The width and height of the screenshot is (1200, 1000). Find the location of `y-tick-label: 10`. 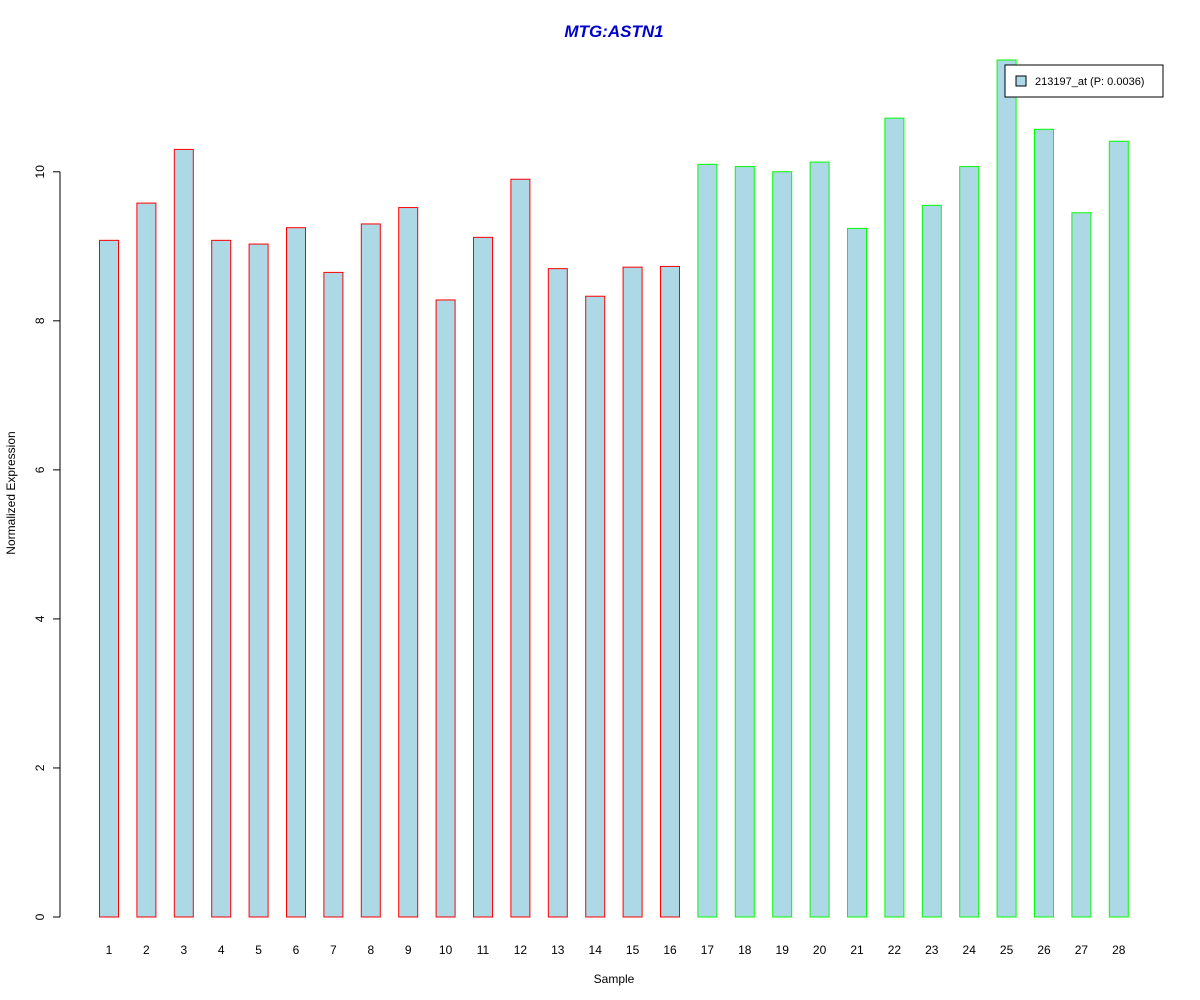

y-tick-label: 10 is located at coordinates (40, 172).